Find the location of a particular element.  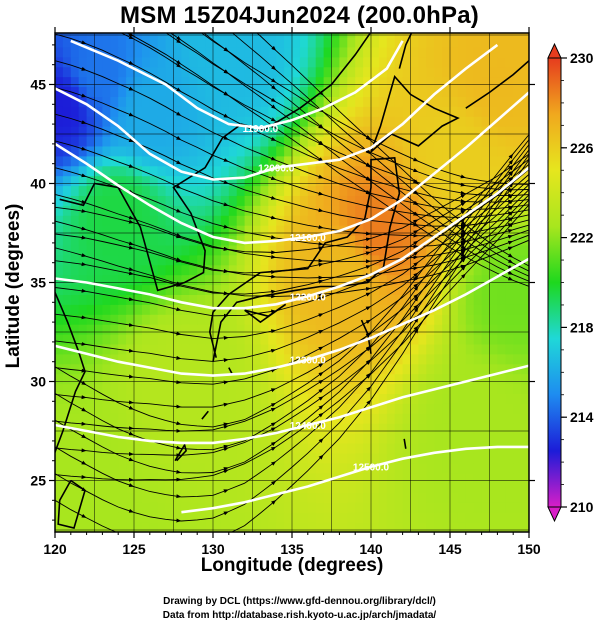

streamline-arrow is located at coordinates (126, 7).